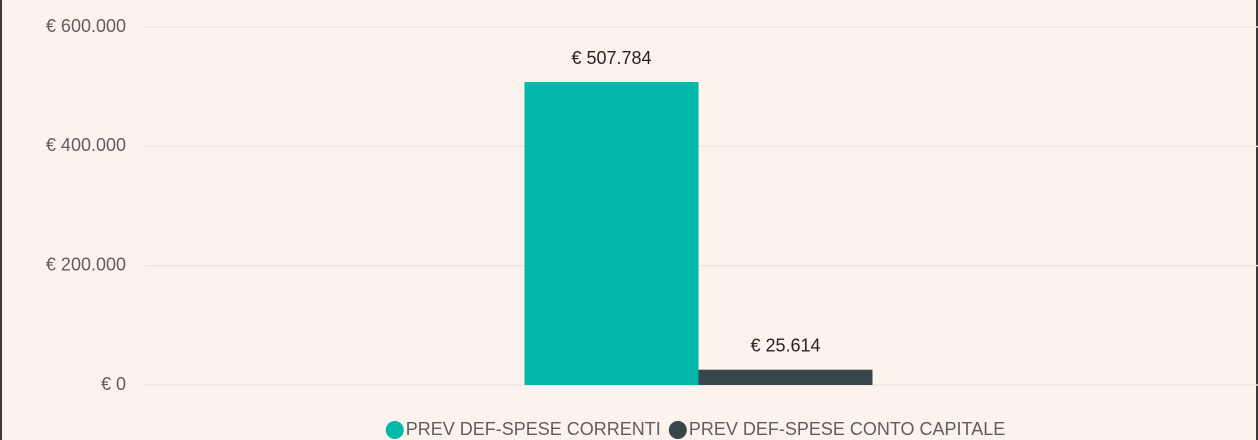 Image resolution: width=1258 pixels, height=440 pixels. What do you see at coordinates (847, 429) in the screenshot?
I see `legend-label: PREV DEF-SPESE CONTO CAPITALE` at bounding box center [847, 429].